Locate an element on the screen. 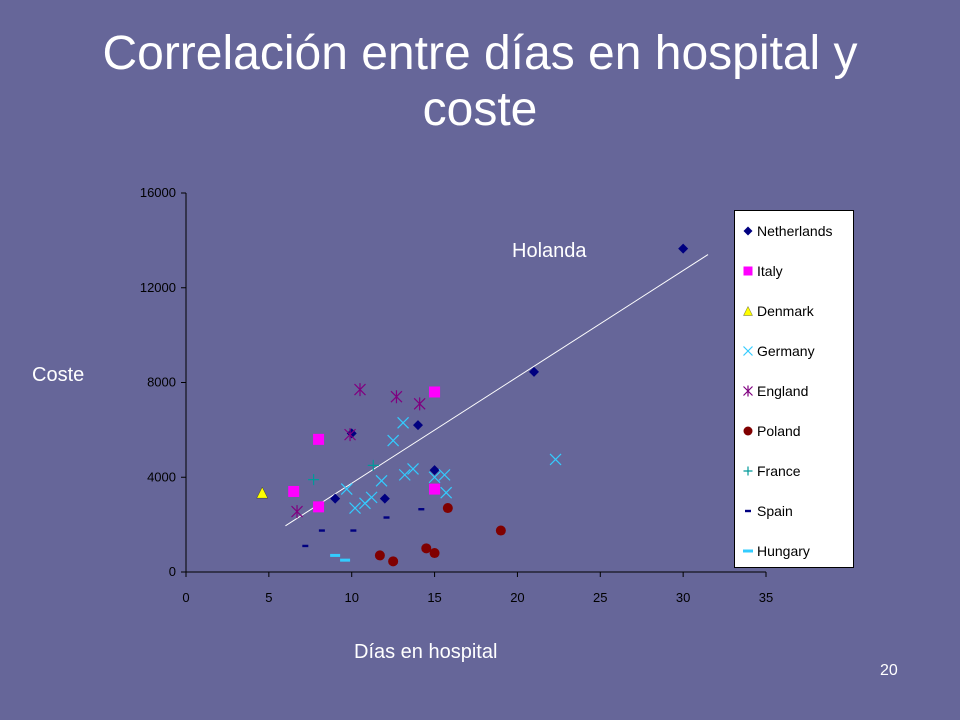  y-tick-label: 16000 is located at coordinates (158, 192).